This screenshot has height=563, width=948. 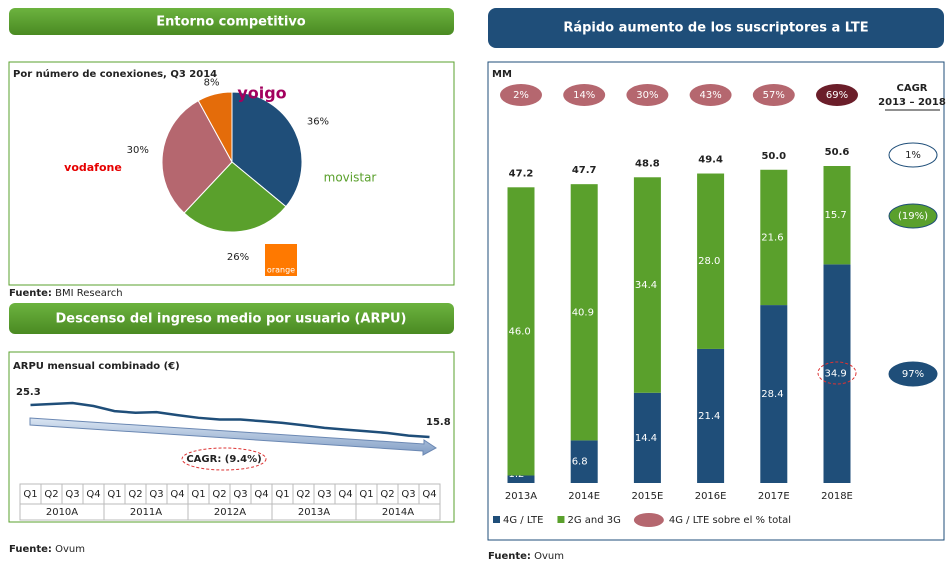 What do you see at coordinates (837, 152) in the screenshot?
I see `total-label: 50.6` at bounding box center [837, 152].